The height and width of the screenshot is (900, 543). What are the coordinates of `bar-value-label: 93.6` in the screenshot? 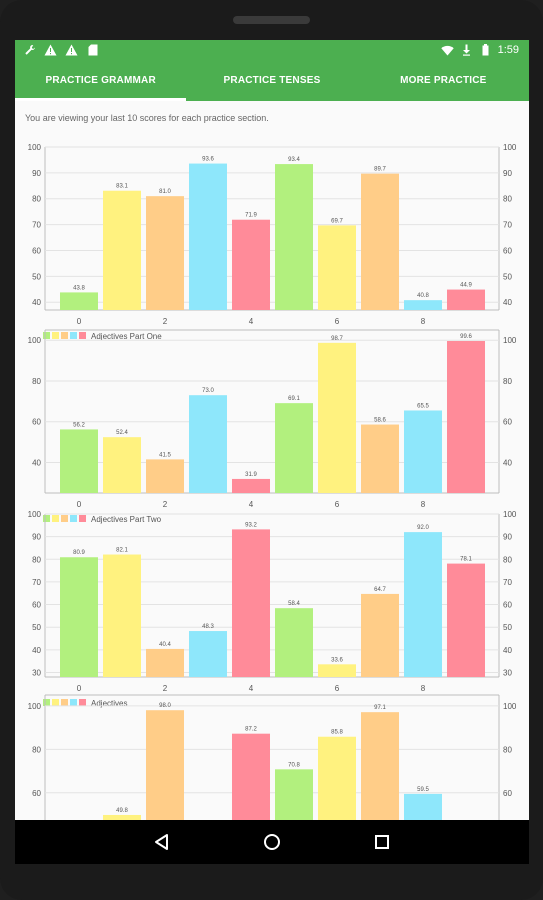 It's located at (208, 160).